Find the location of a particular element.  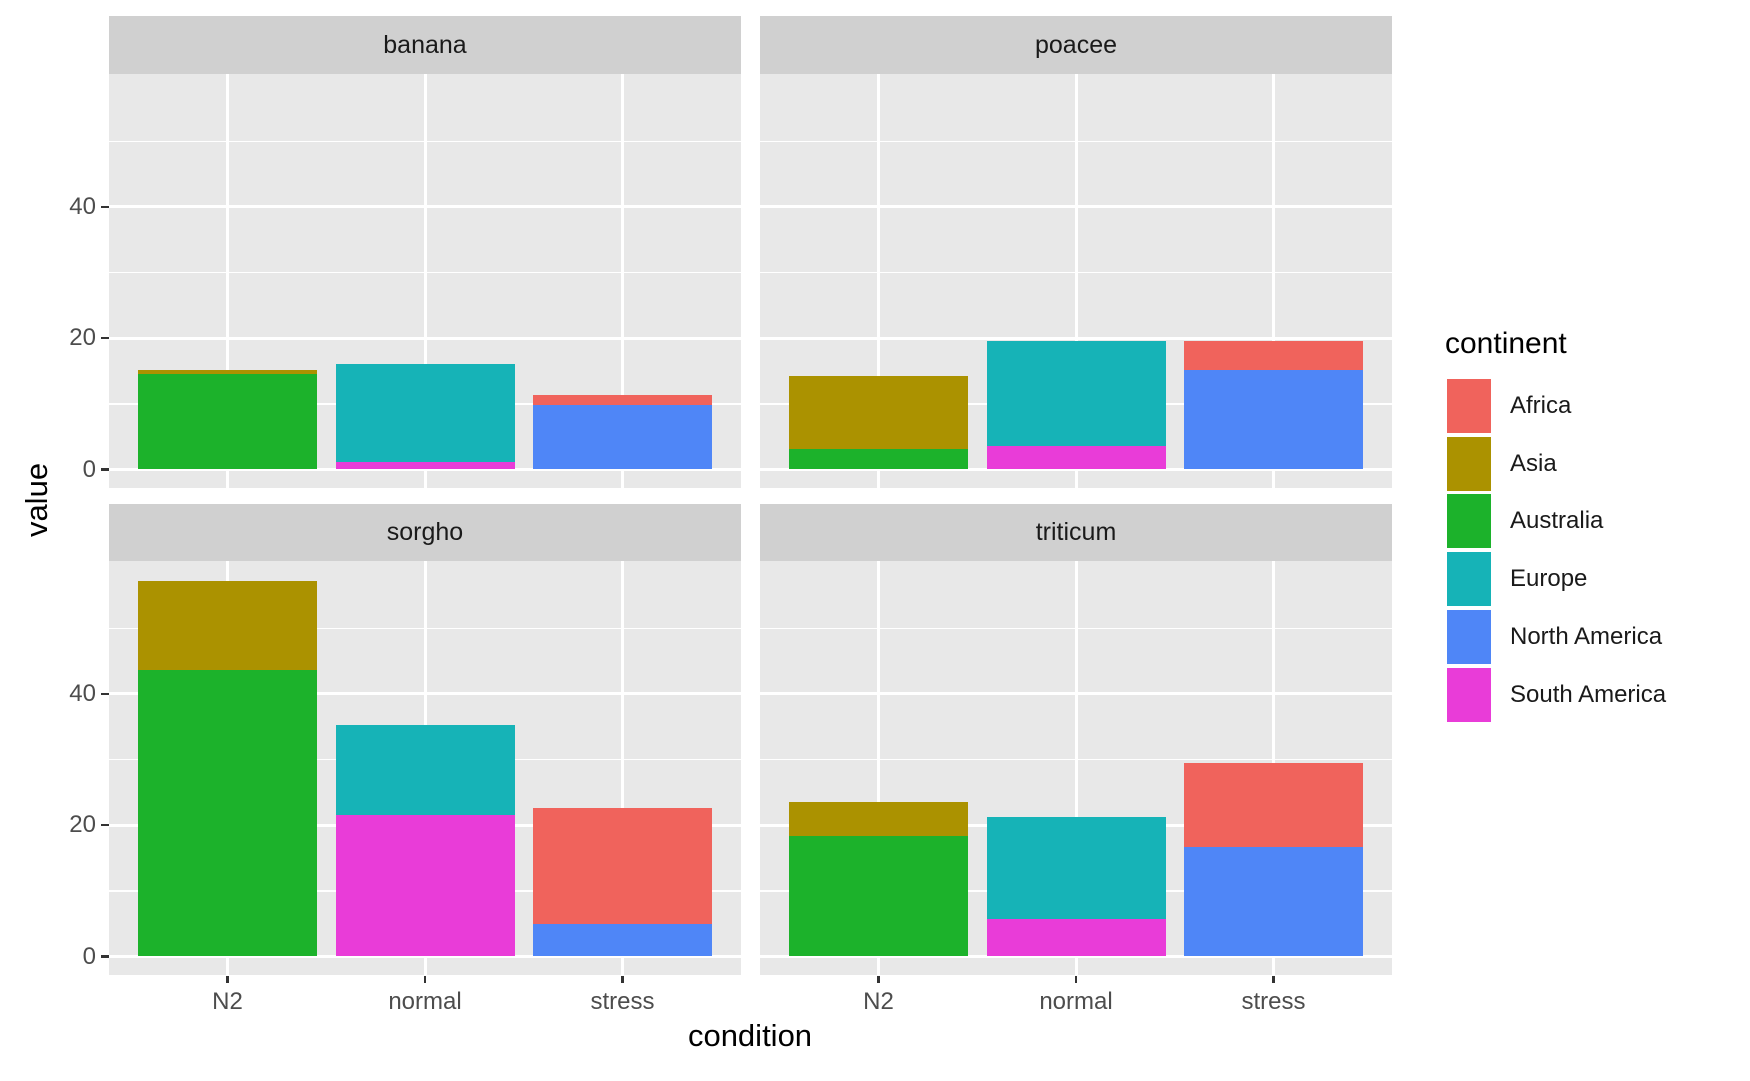

legend-label-africa: Africa is located at coordinates (1541, 405).